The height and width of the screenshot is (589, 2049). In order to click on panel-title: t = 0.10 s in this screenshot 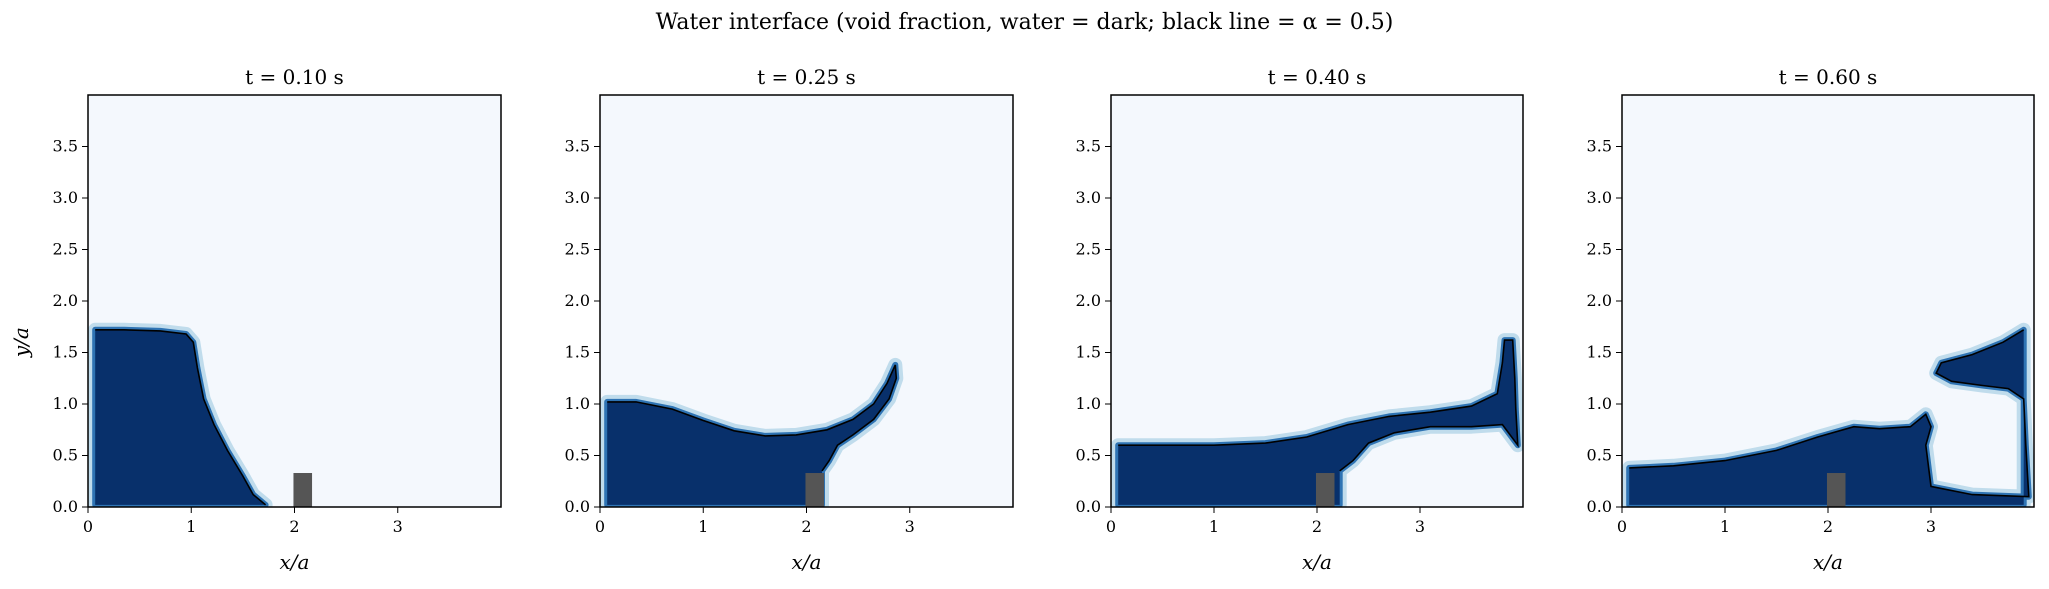, I will do `click(294, 77)`.